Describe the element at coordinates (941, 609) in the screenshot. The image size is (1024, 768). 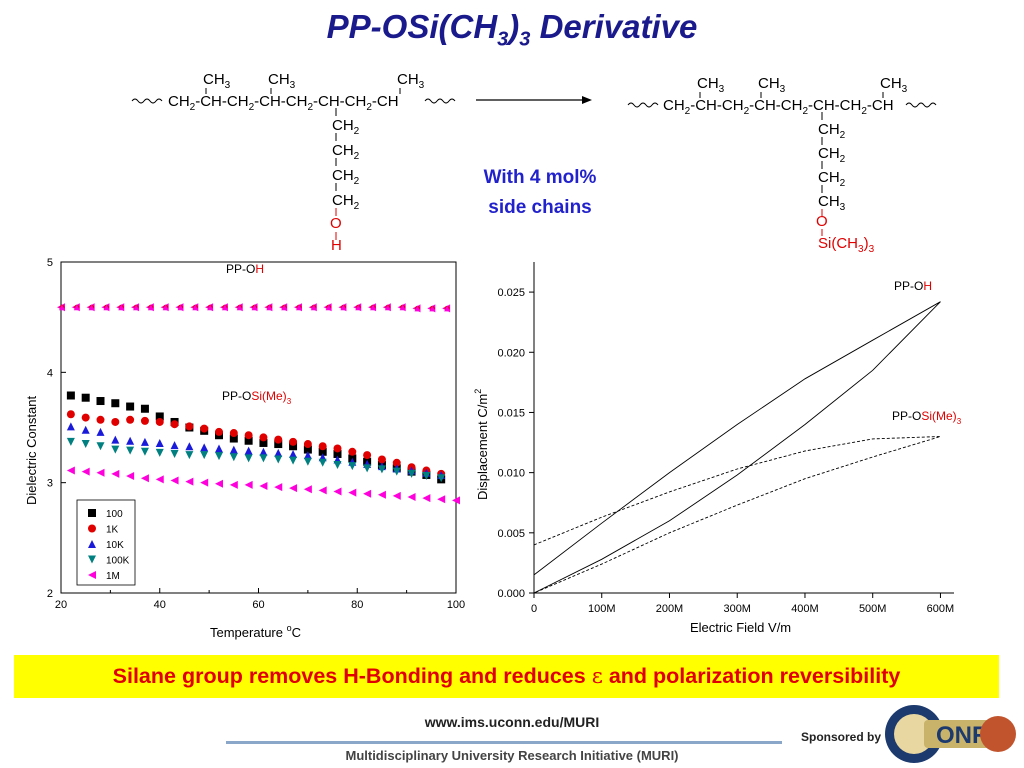
I see `x-tick-label: 600M` at that location.